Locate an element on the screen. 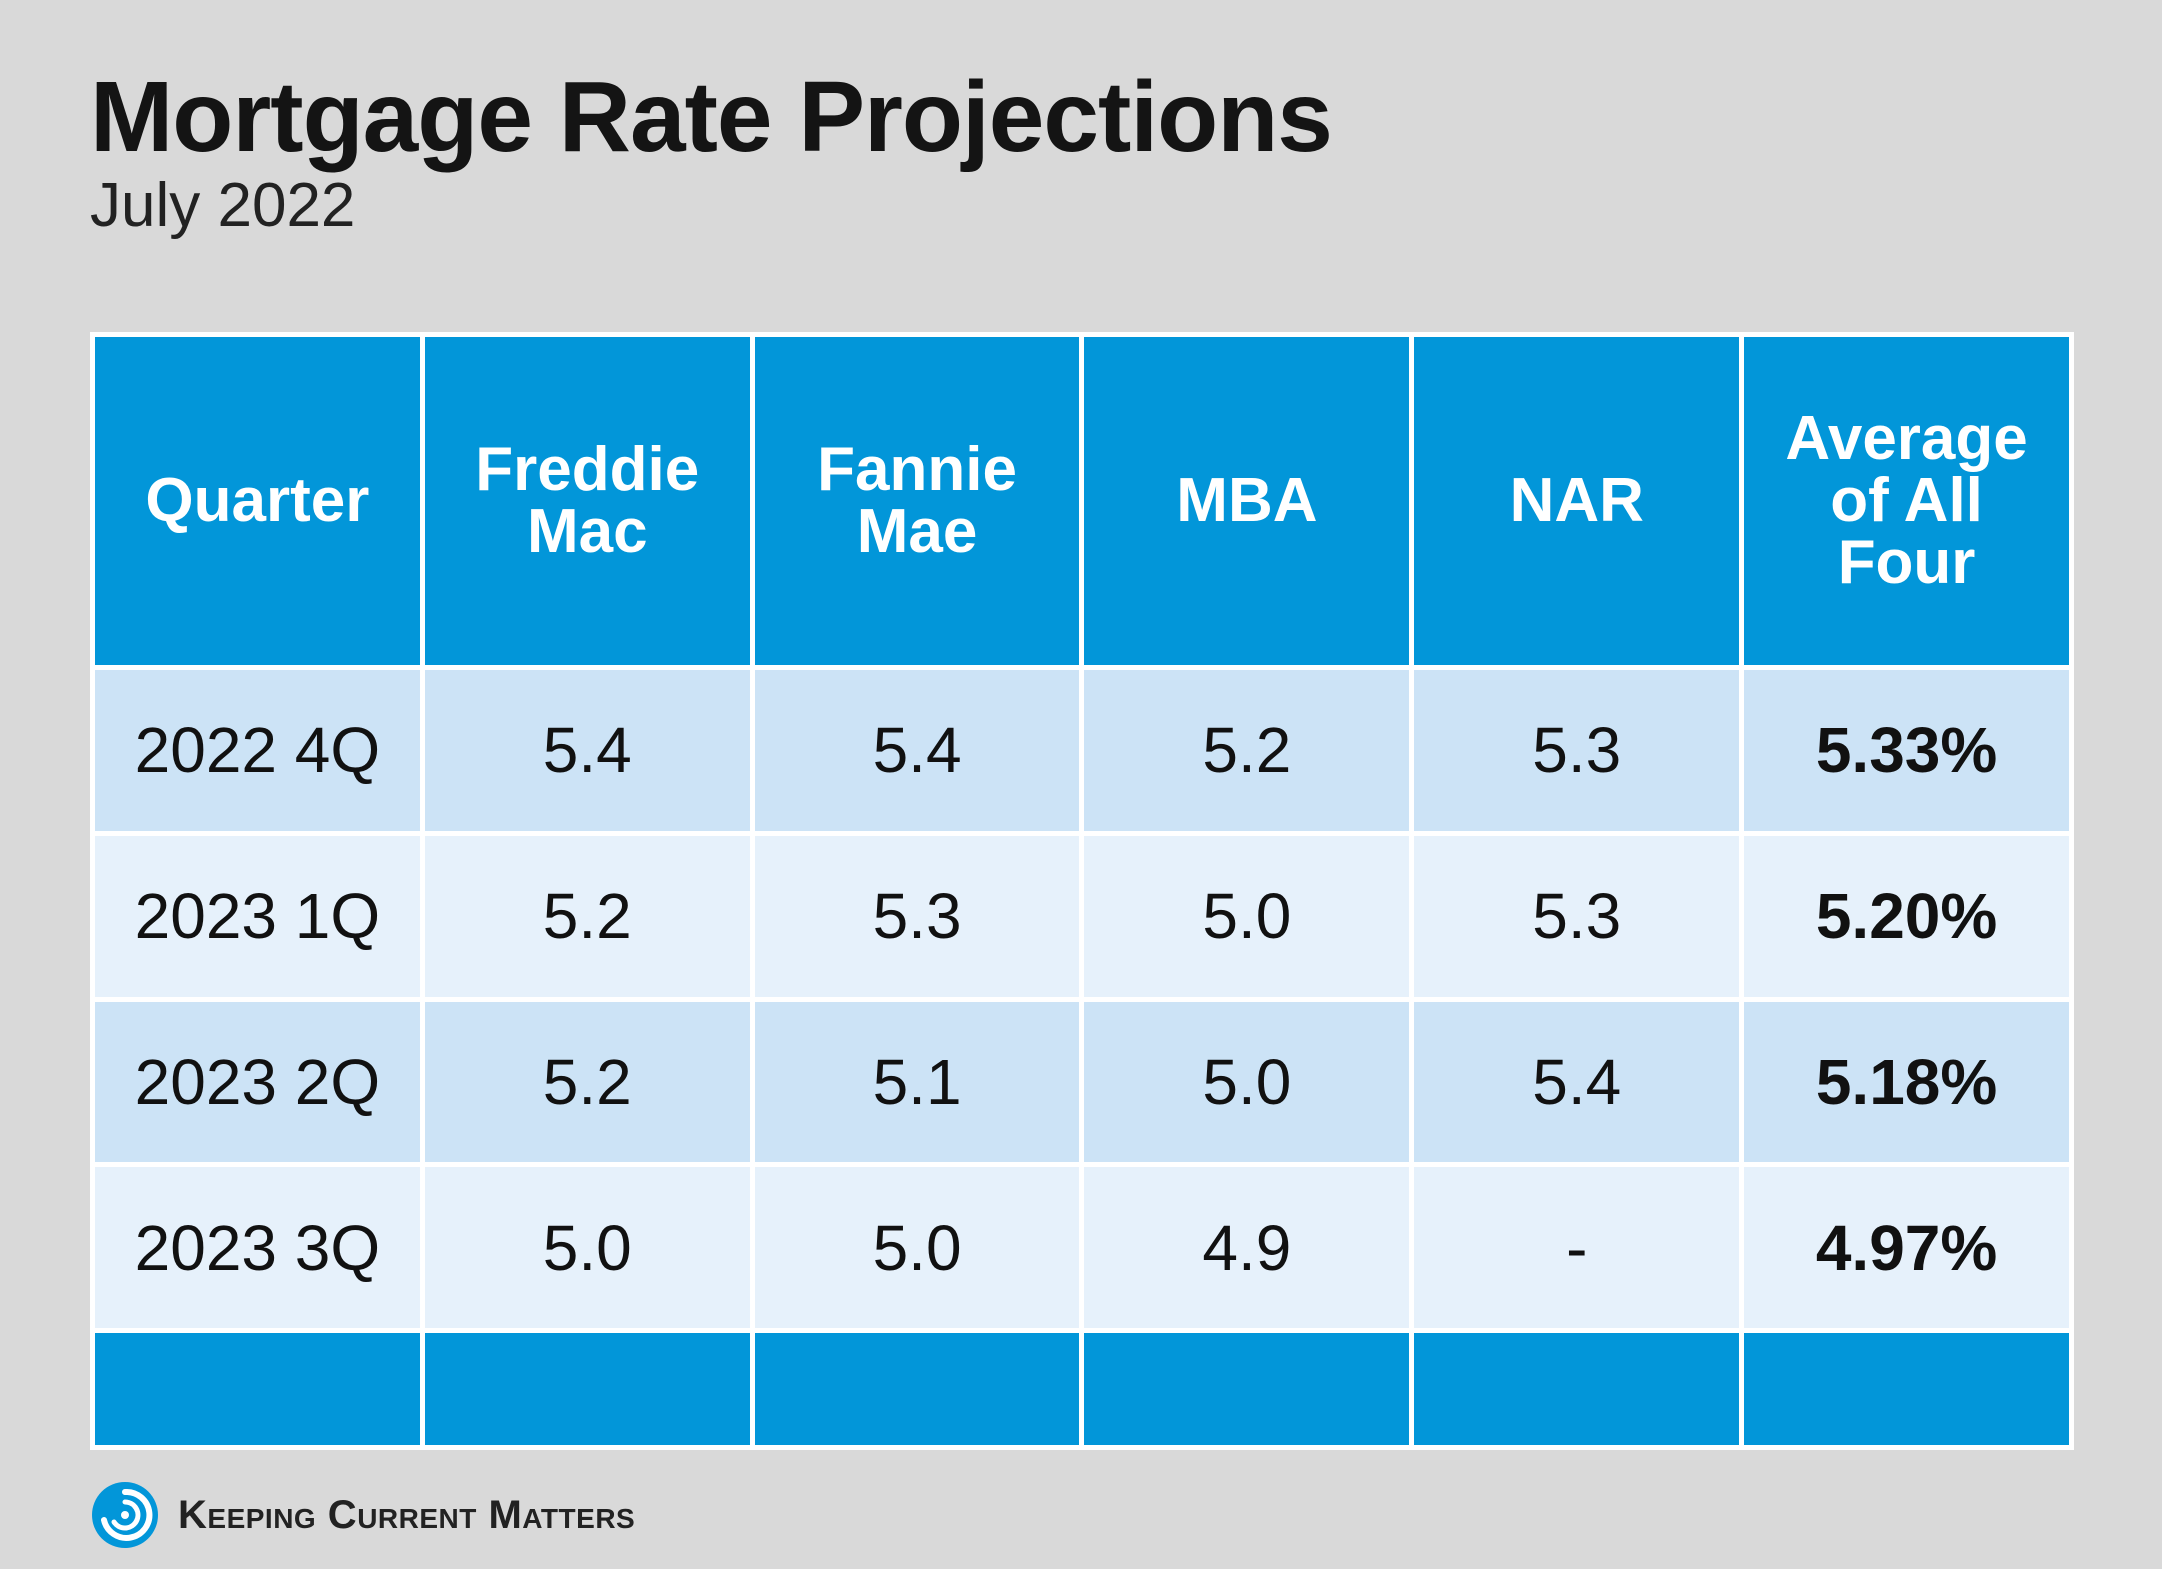 The image size is (2162, 1569). page-subtitle: July 2022 is located at coordinates (223, 205).